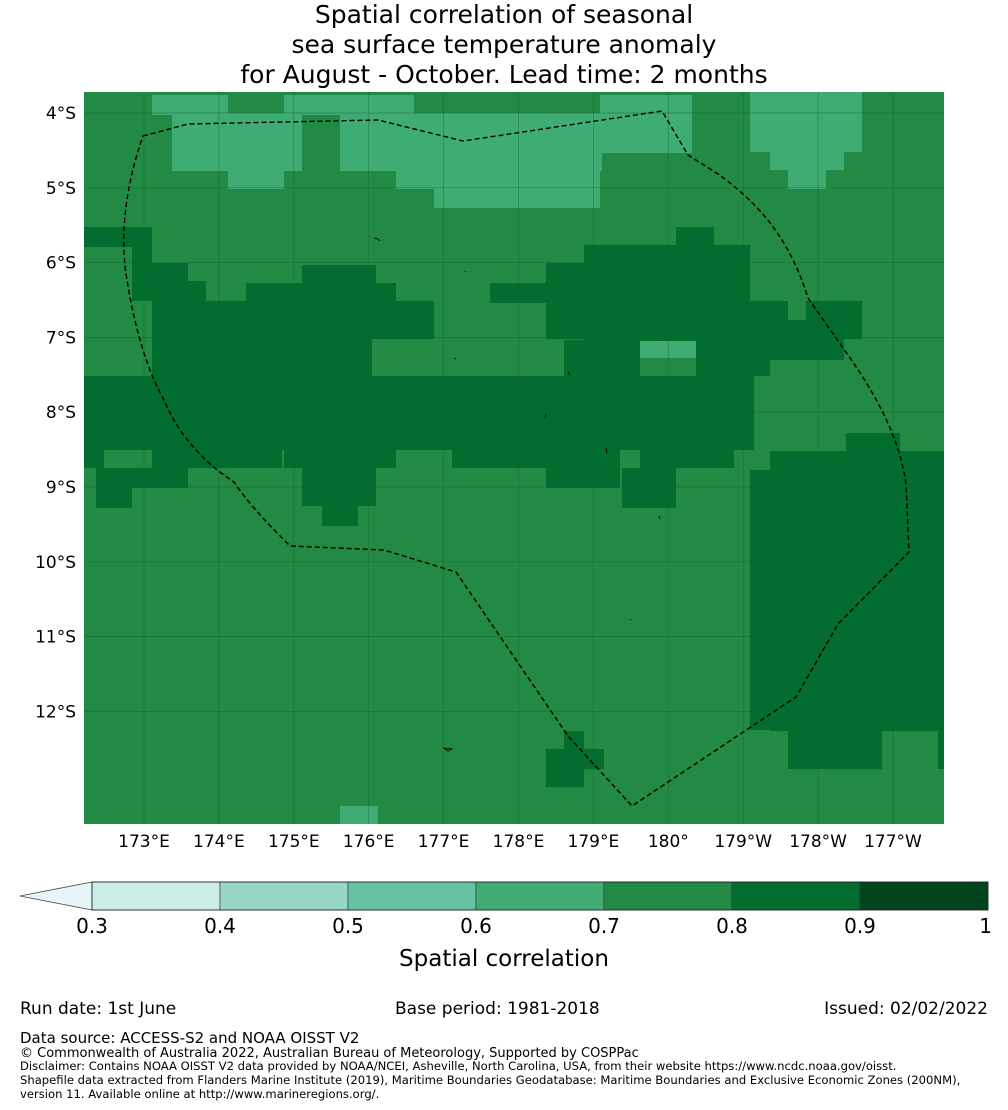 The width and height of the screenshot is (1008, 1110). Describe the element at coordinates (369, 842) in the screenshot. I see `longitude-tick-label: 176°E` at that location.